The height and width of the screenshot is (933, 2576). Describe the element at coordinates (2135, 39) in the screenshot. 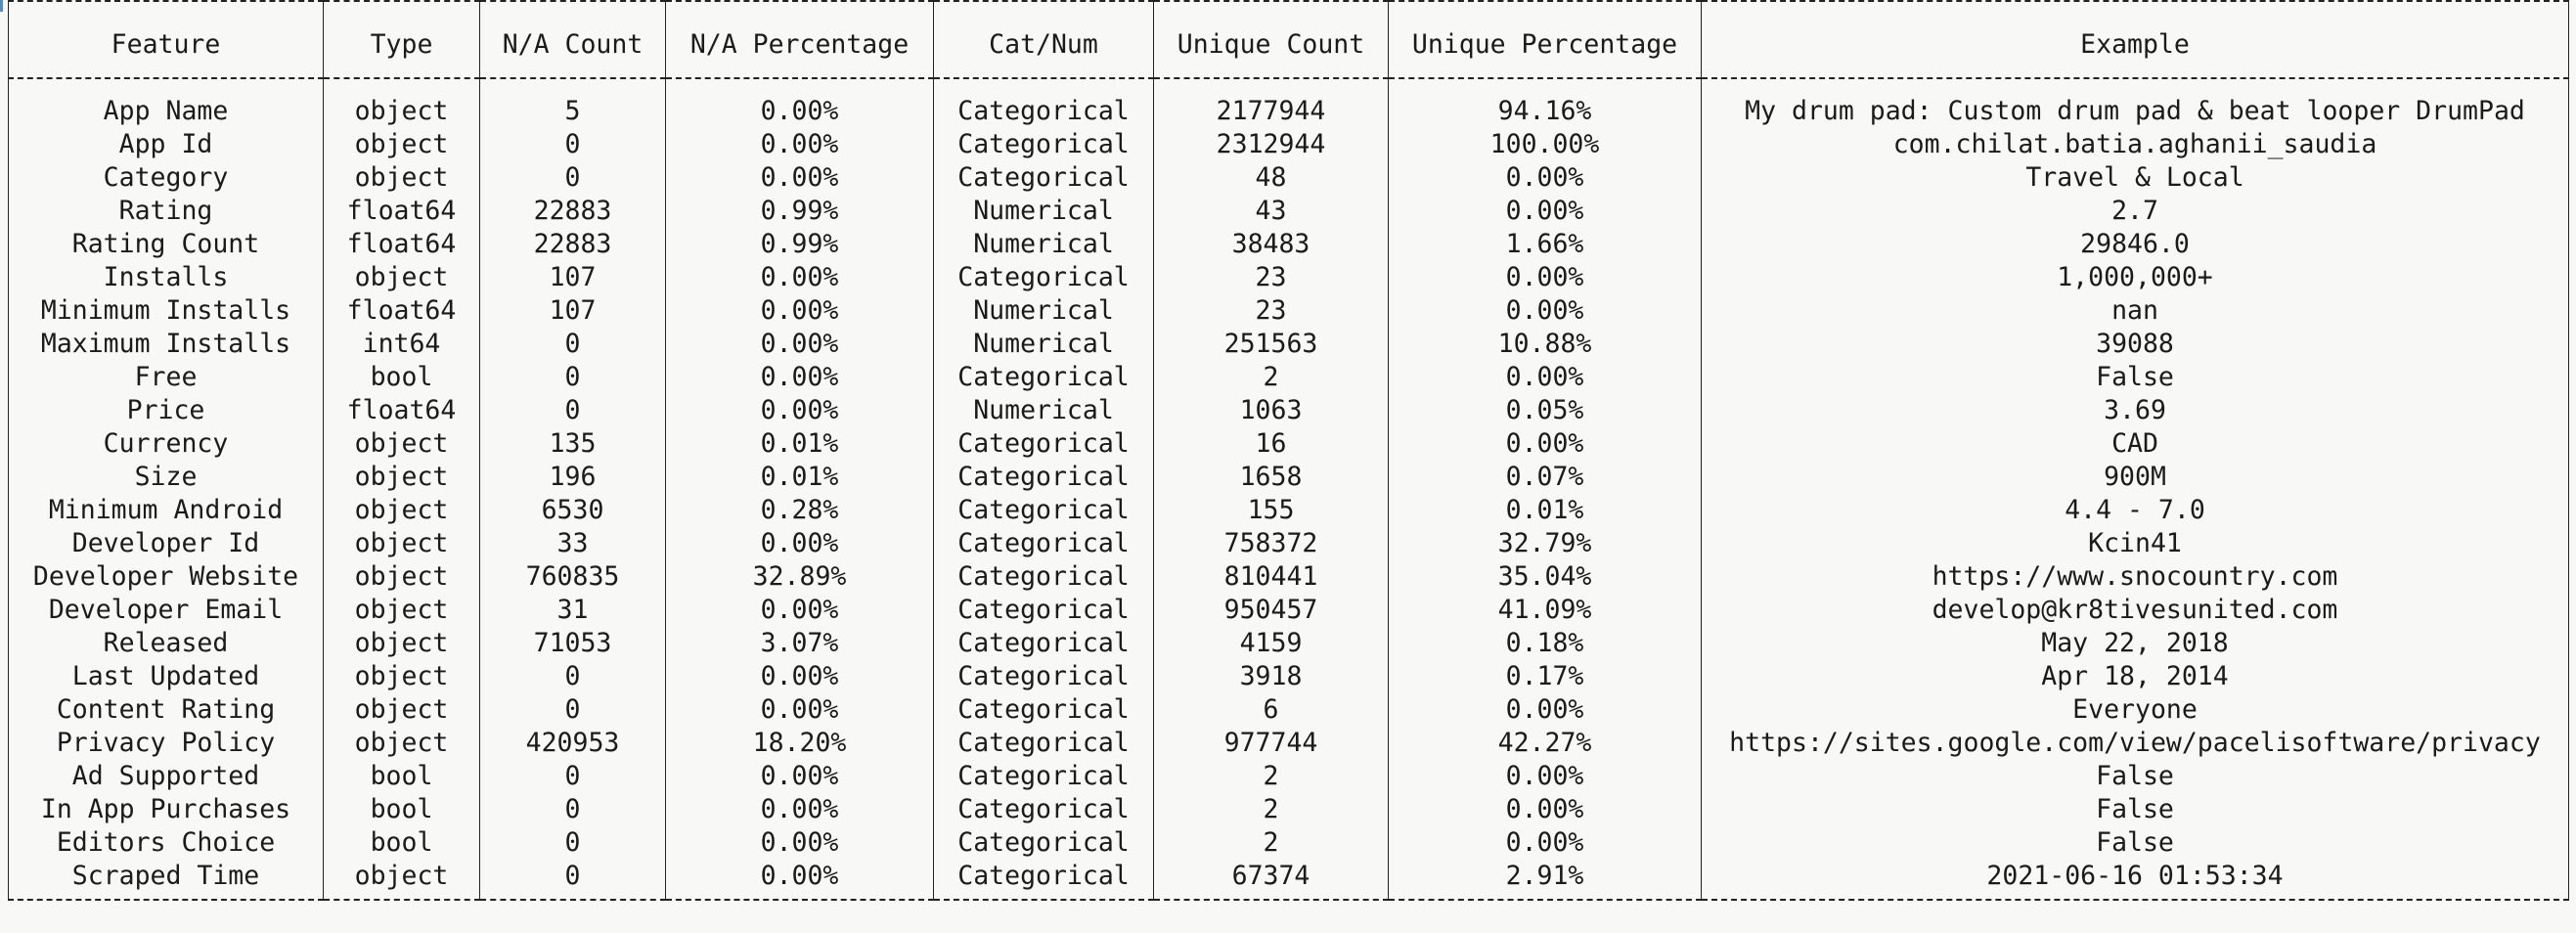

I see `column-header: Example` at that location.